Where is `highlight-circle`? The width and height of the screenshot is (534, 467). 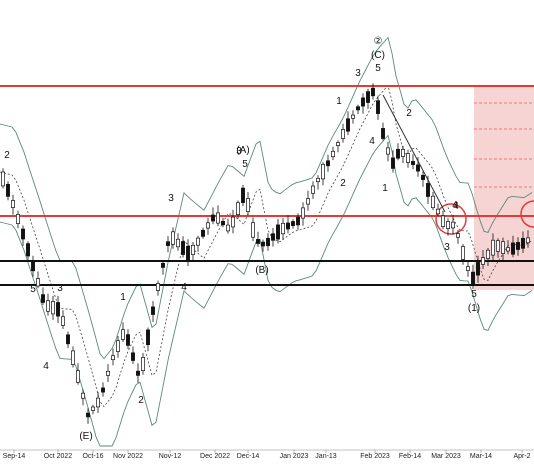 highlight-circle is located at coordinates (451, 219).